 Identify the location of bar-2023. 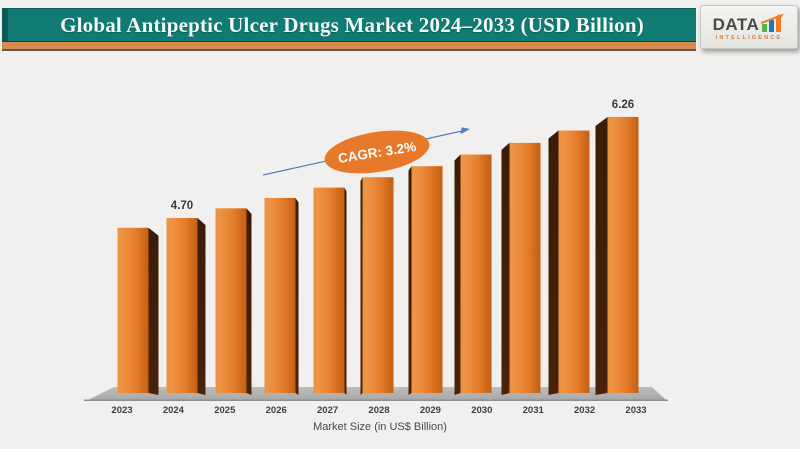
(138, 311).